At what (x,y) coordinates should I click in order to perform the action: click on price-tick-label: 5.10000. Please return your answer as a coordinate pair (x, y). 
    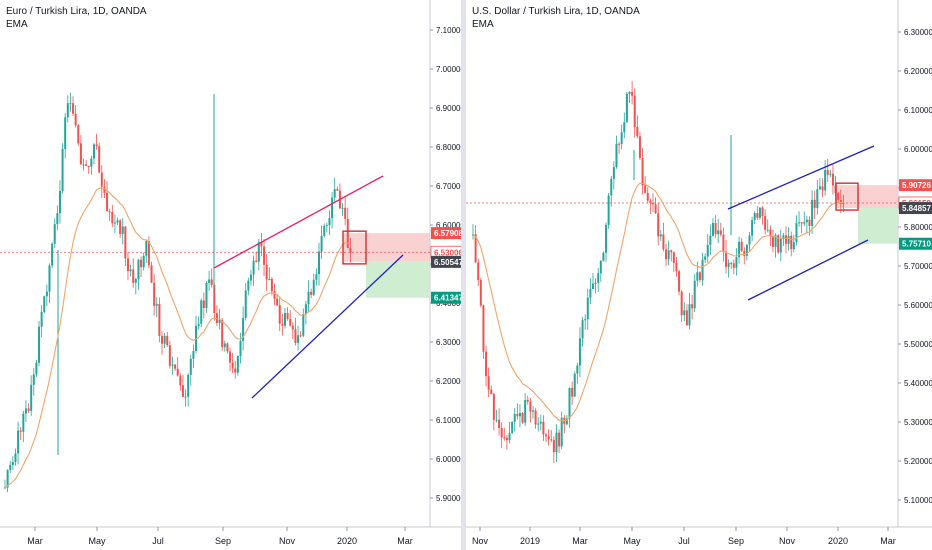
    Looking at the image, I should click on (918, 500).